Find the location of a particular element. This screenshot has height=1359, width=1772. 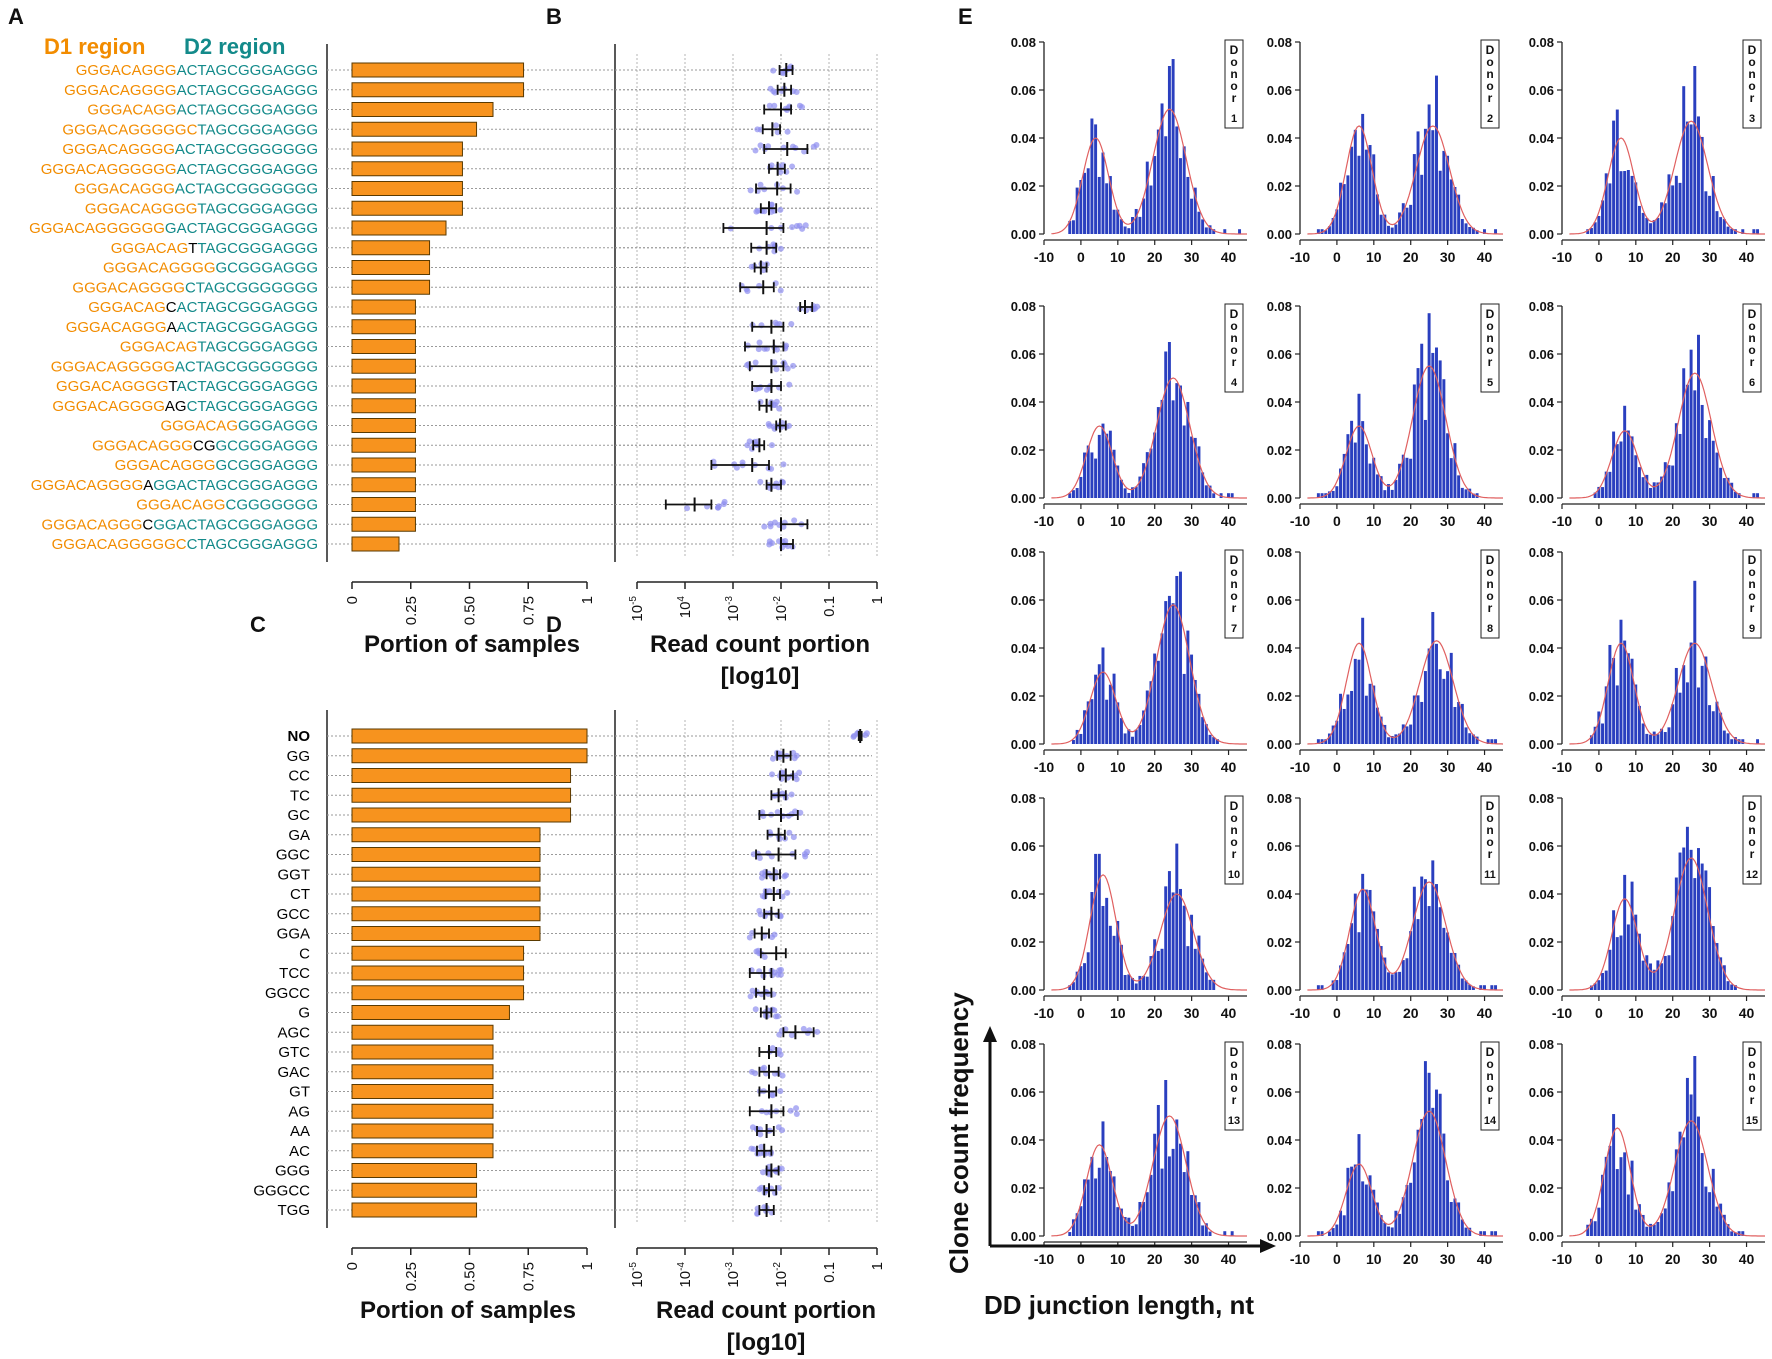

a-category-label: GGGACAGGGGGGGACTAGCGGGAGGG is located at coordinates (173, 228).